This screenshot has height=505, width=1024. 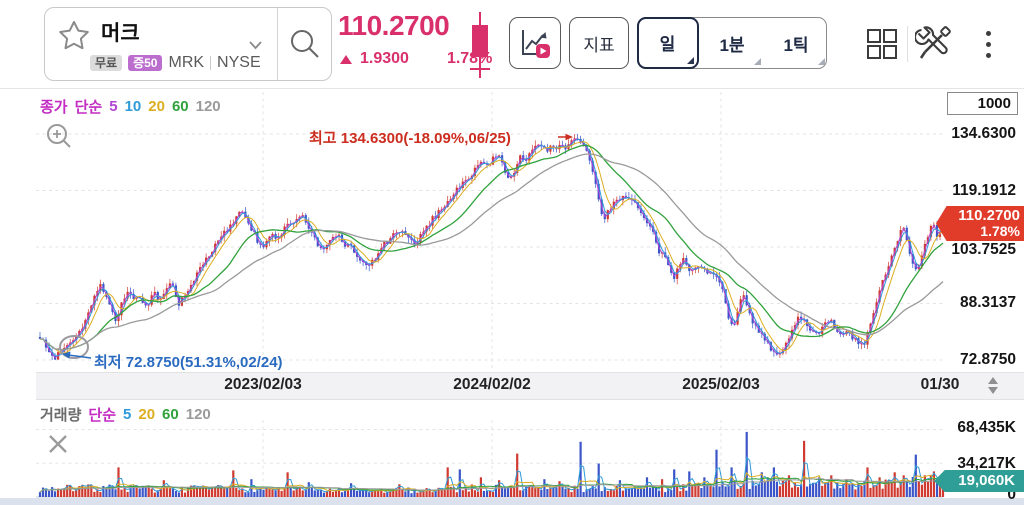 What do you see at coordinates (1011, 494) in the screenshot?
I see `volume-axis-label: 0` at bounding box center [1011, 494].